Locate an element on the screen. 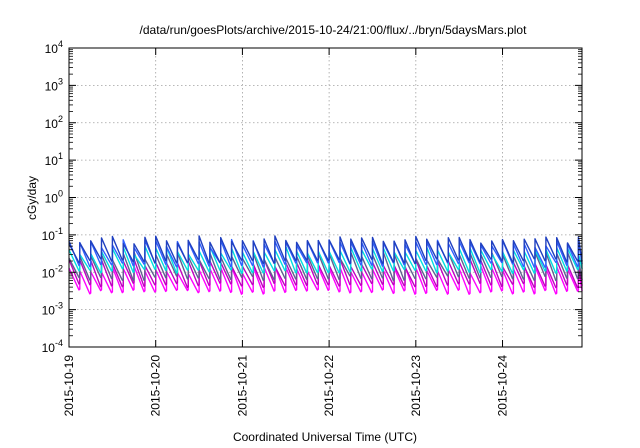 This screenshot has width=640, height=448. y-tick-label: 10³ is located at coordinates (54, 84).